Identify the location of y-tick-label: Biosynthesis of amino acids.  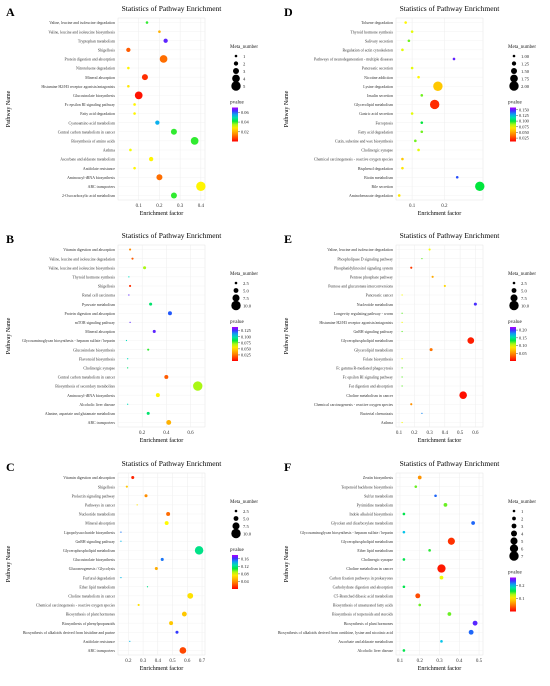
(93, 141).